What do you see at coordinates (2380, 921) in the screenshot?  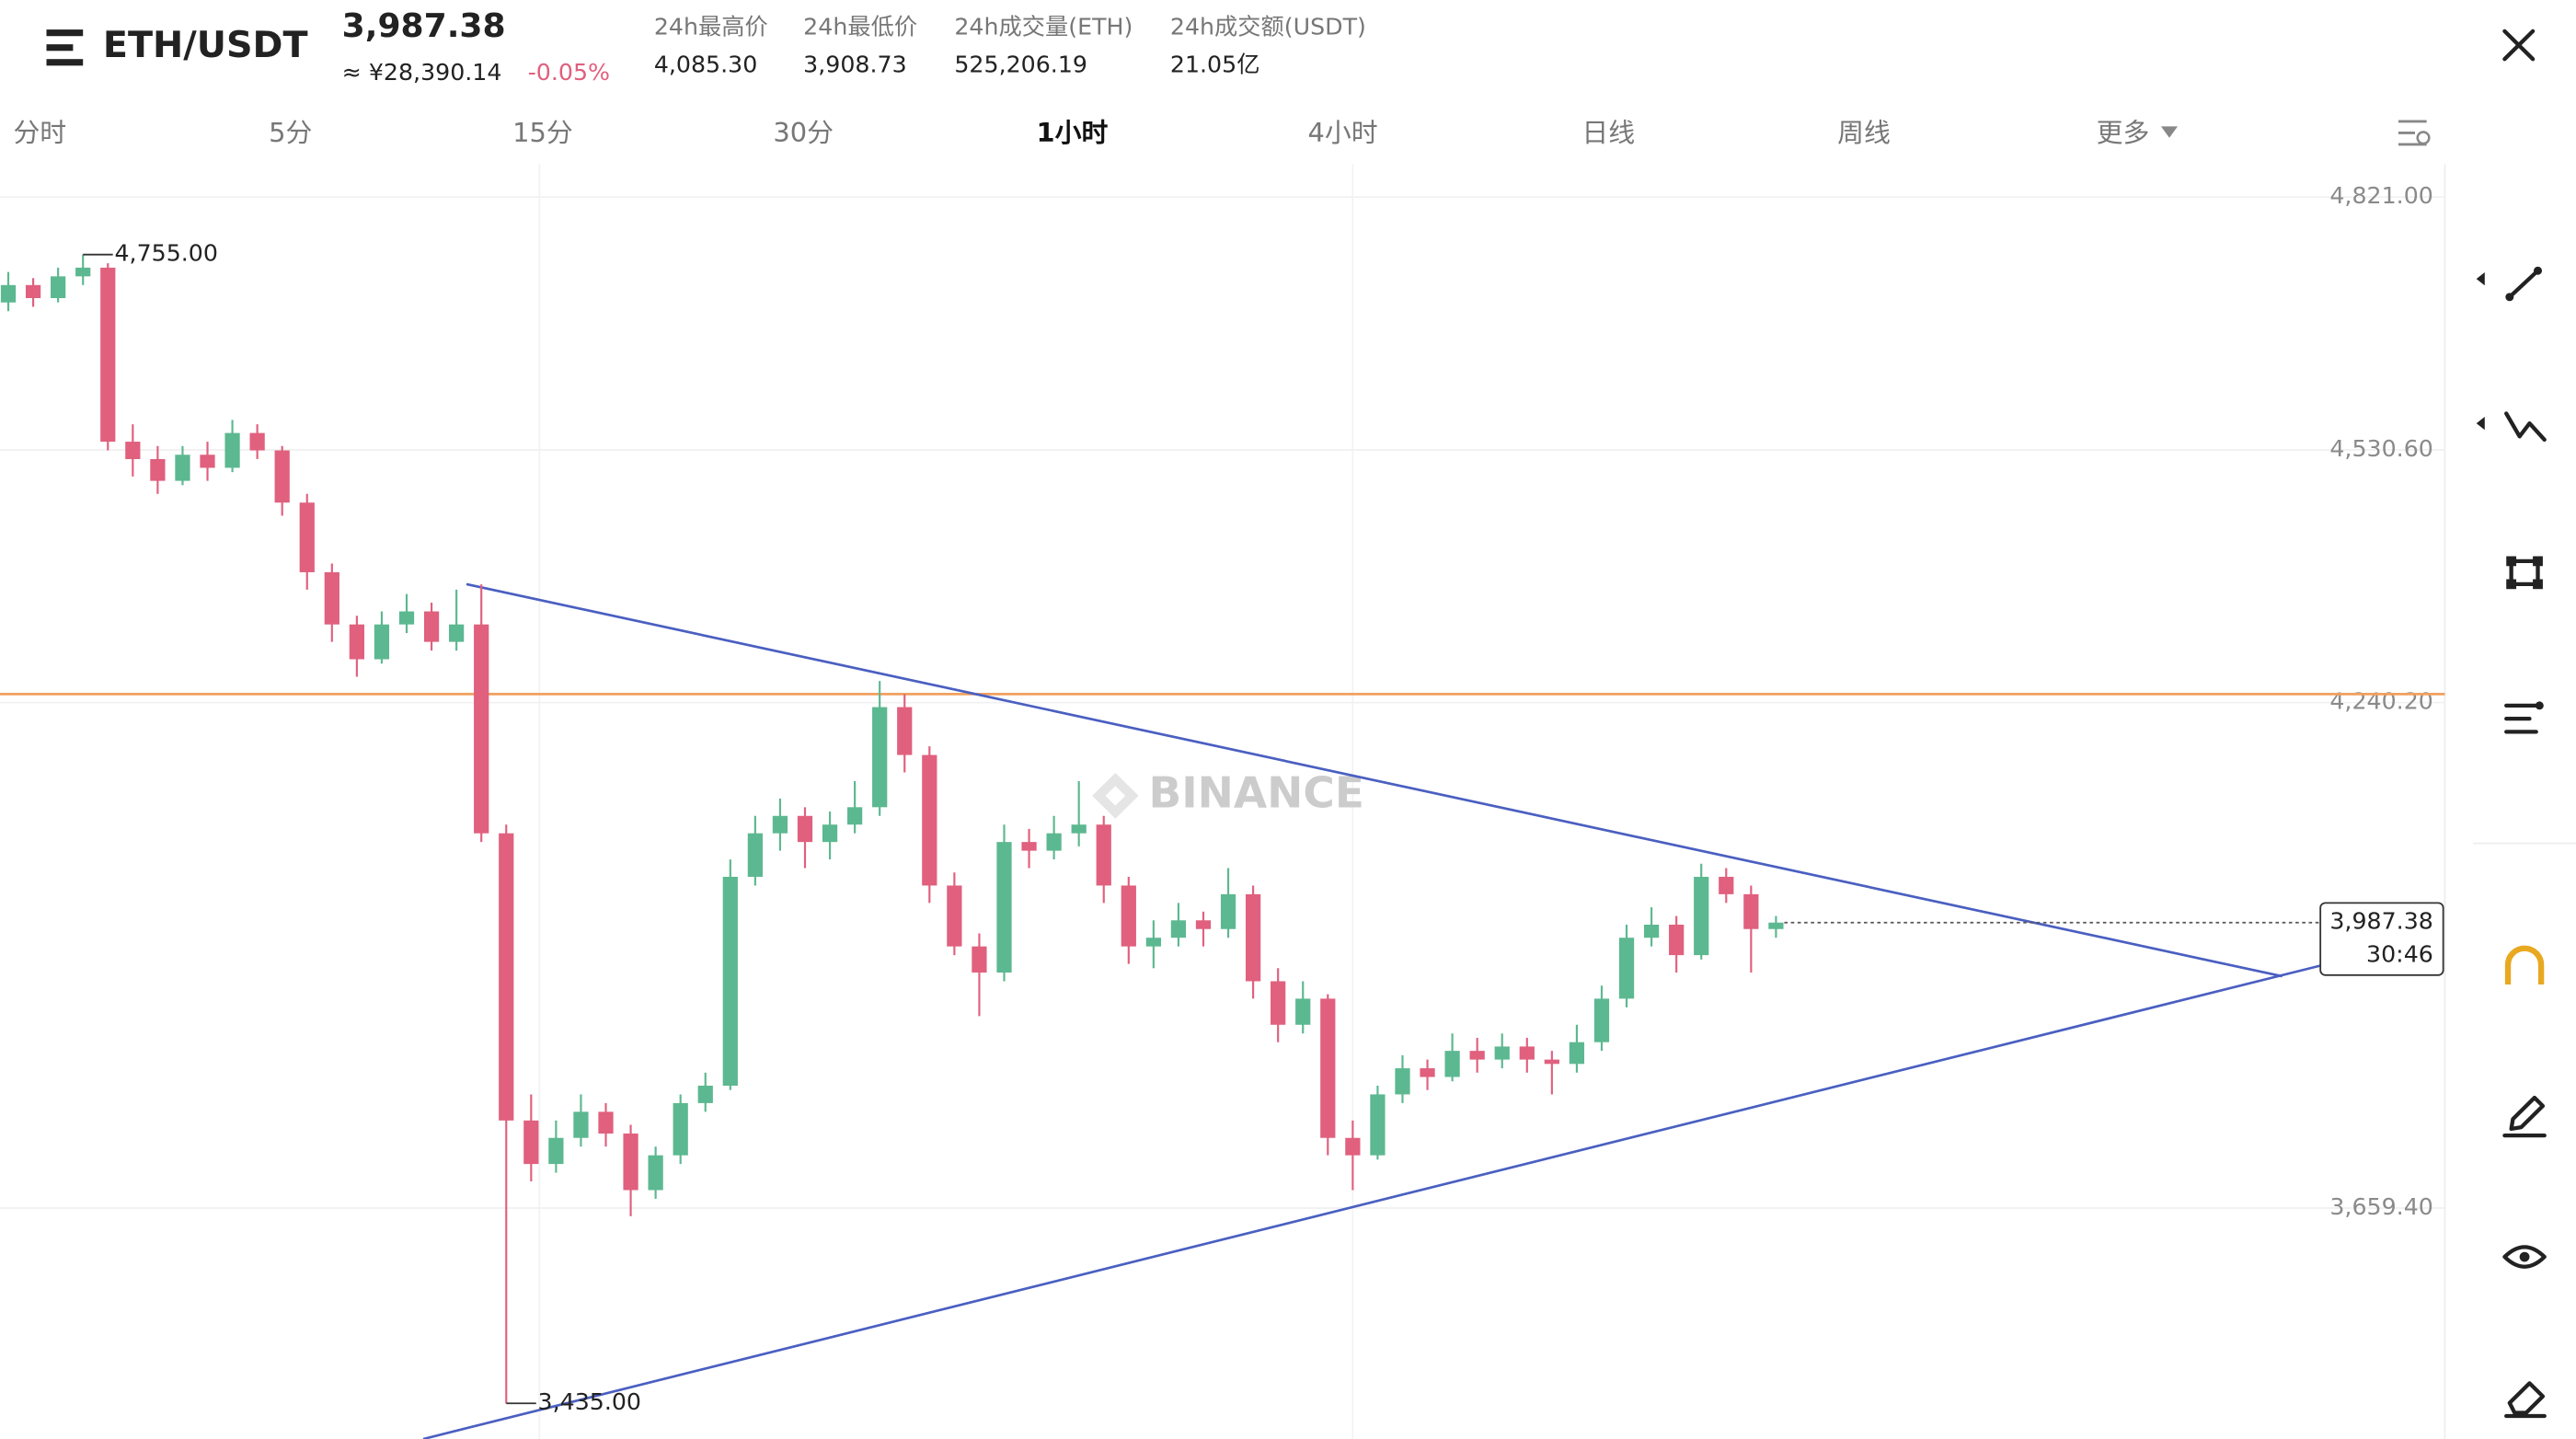 I see `last-price-label: 3,987.38` at bounding box center [2380, 921].